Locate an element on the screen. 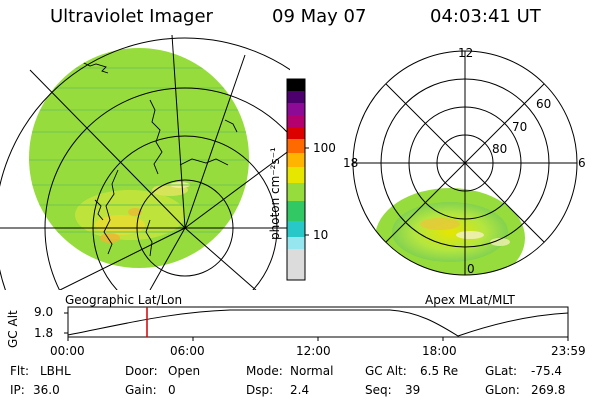 The width and height of the screenshot is (600, 400). colorbar-tick-10: 10 is located at coordinates (321, 235).